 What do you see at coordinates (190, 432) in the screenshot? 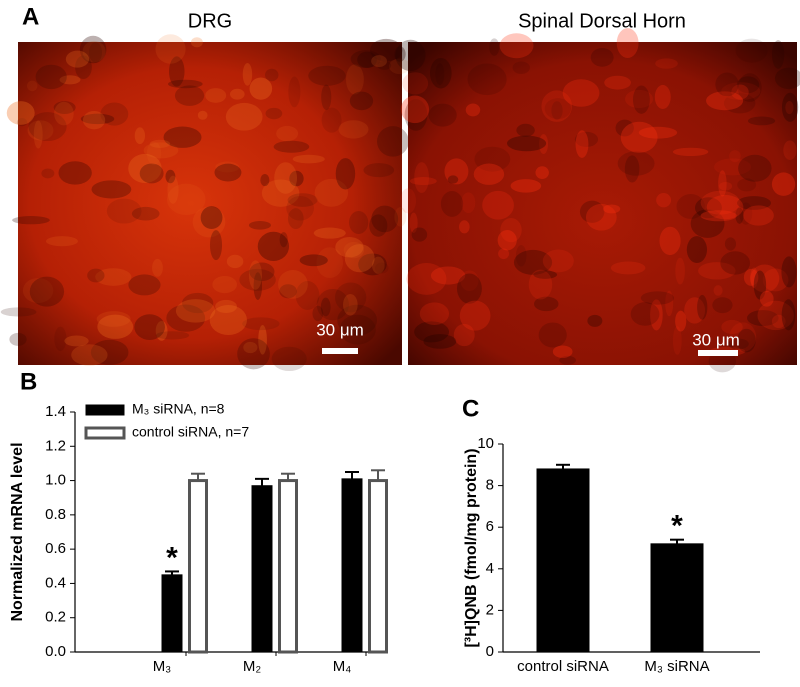
I see `legend-label: control siRNA, n=7` at bounding box center [190, 432].